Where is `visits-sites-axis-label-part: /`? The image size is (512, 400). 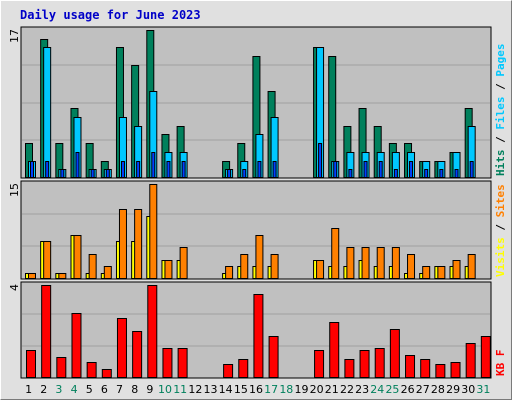
visits-sites-axis-label-part: / is located at coordinates (500, 227).